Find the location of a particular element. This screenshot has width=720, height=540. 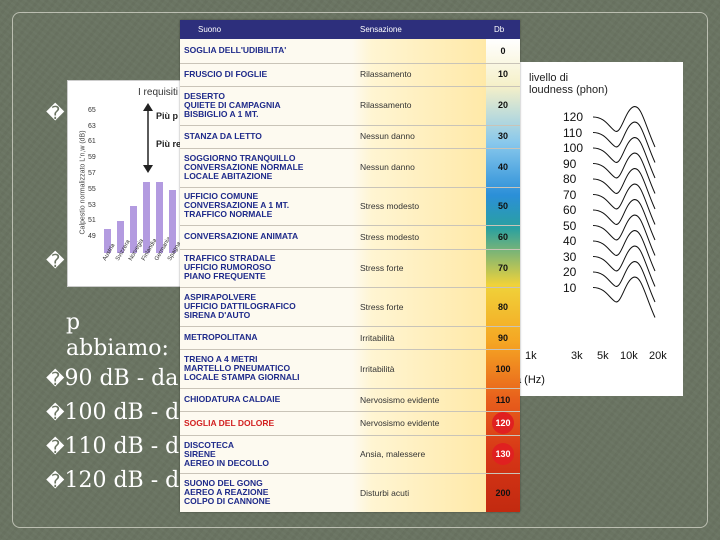

db-cell: 130 is located at coordinates (503, 454).